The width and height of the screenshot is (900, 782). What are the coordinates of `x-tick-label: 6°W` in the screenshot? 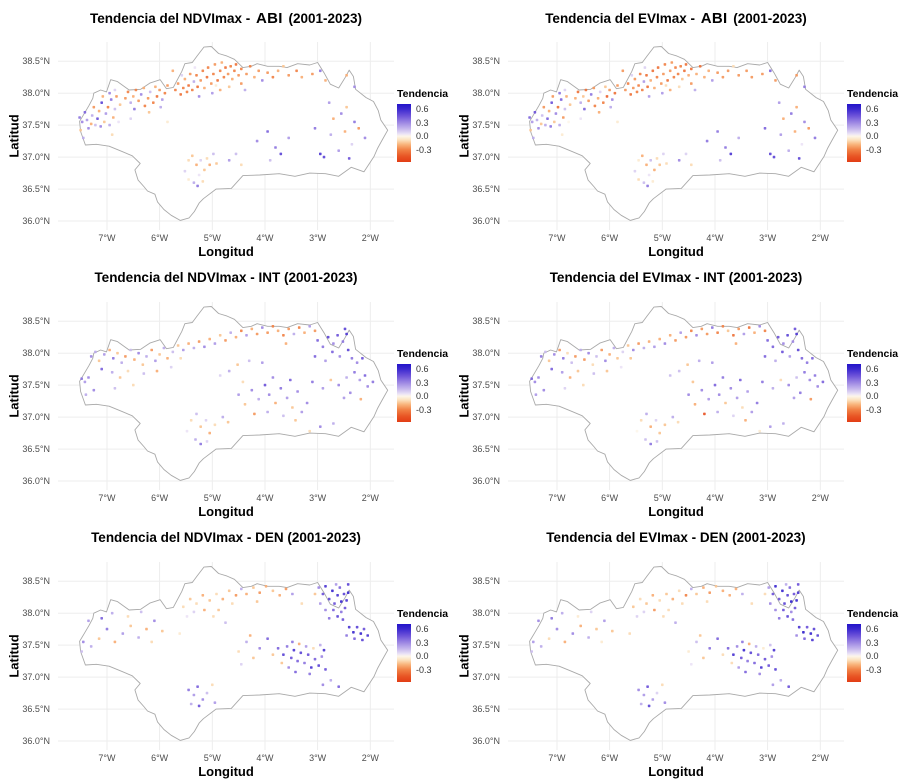 It's located at (160, 758).